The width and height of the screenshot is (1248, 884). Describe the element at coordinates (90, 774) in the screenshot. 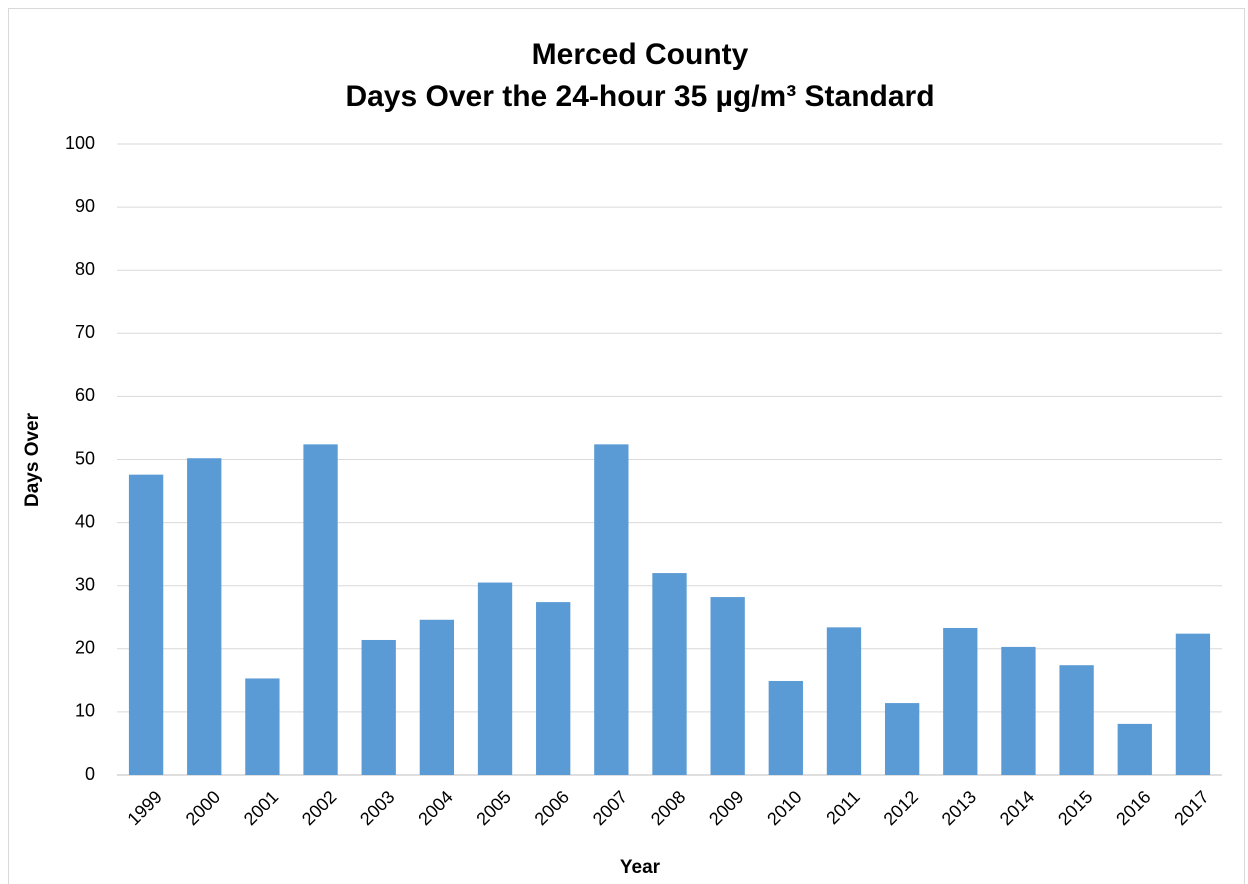

I see `y-tick-label: 0` at that location.